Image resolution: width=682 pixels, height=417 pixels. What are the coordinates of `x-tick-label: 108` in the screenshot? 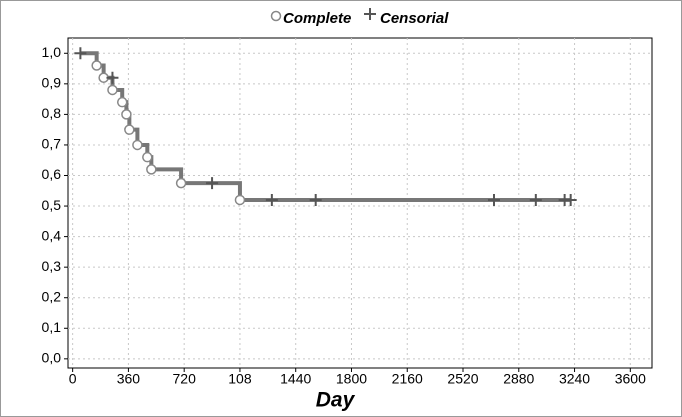 It's located at (240, 379).